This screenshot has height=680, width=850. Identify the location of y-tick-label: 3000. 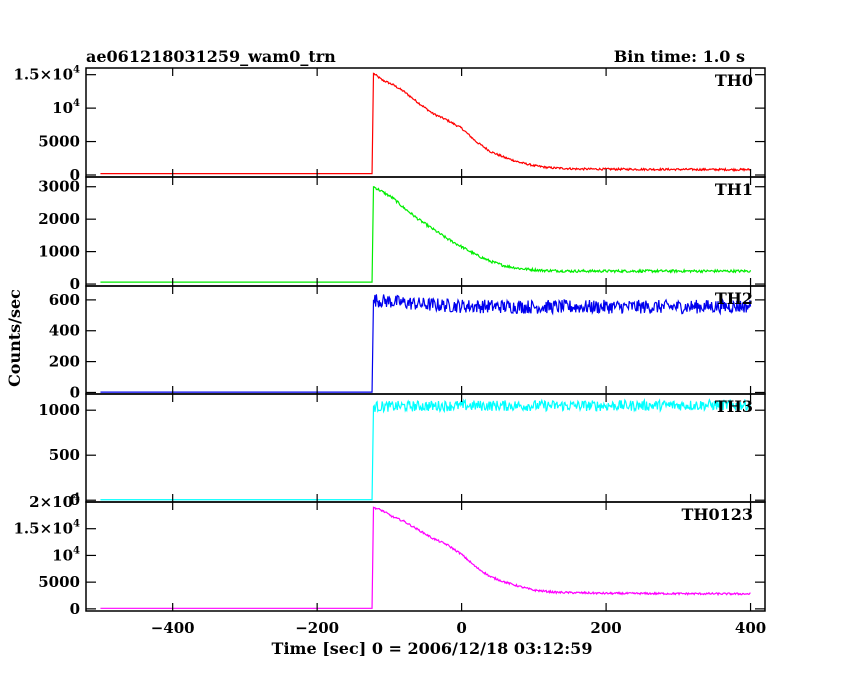
(59, 187).